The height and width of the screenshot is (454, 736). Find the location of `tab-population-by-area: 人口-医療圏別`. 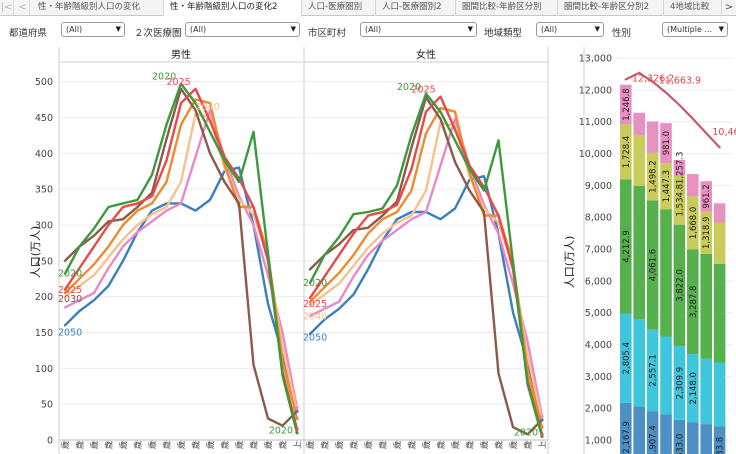

tab-population-by-area: 人口-医療圏別 is located at coordinates (339, 8).